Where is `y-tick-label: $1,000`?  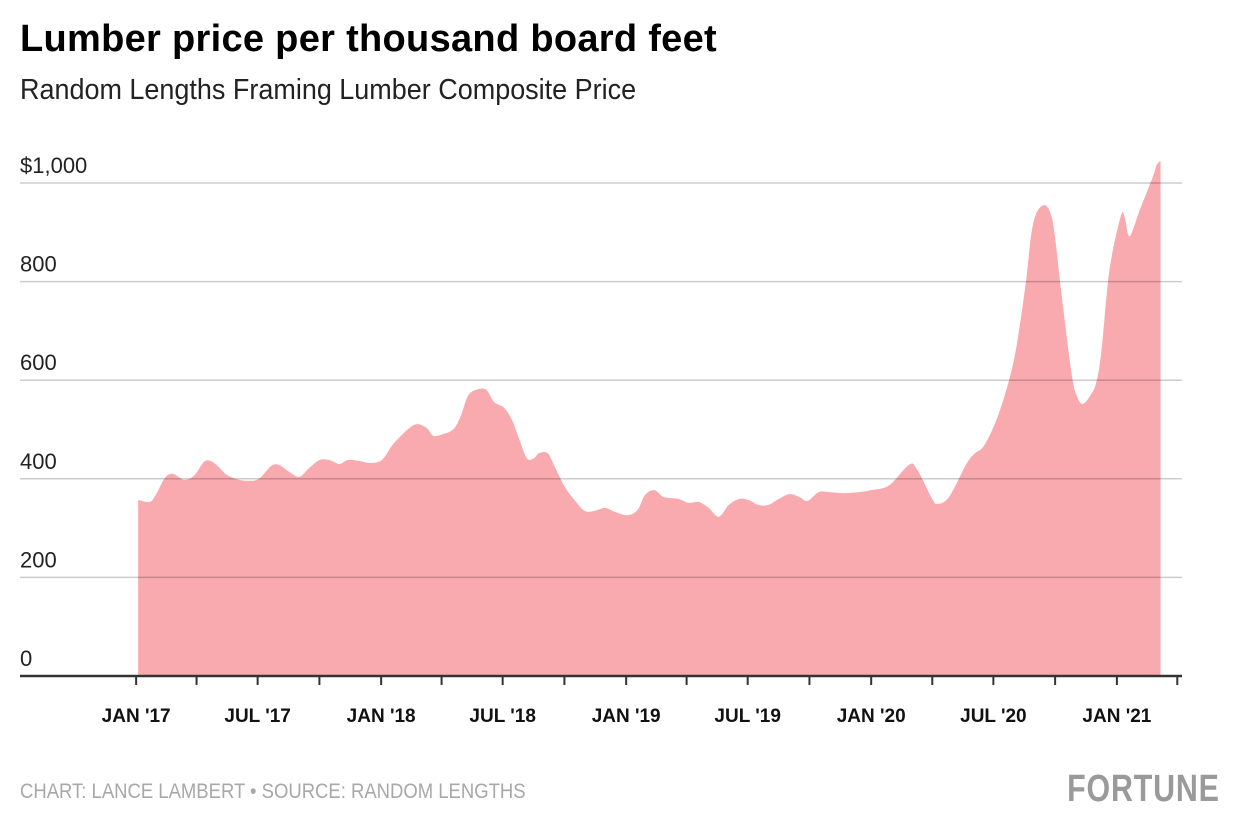
y-tick-label: $1,000 is located at coordinates (53, 165).